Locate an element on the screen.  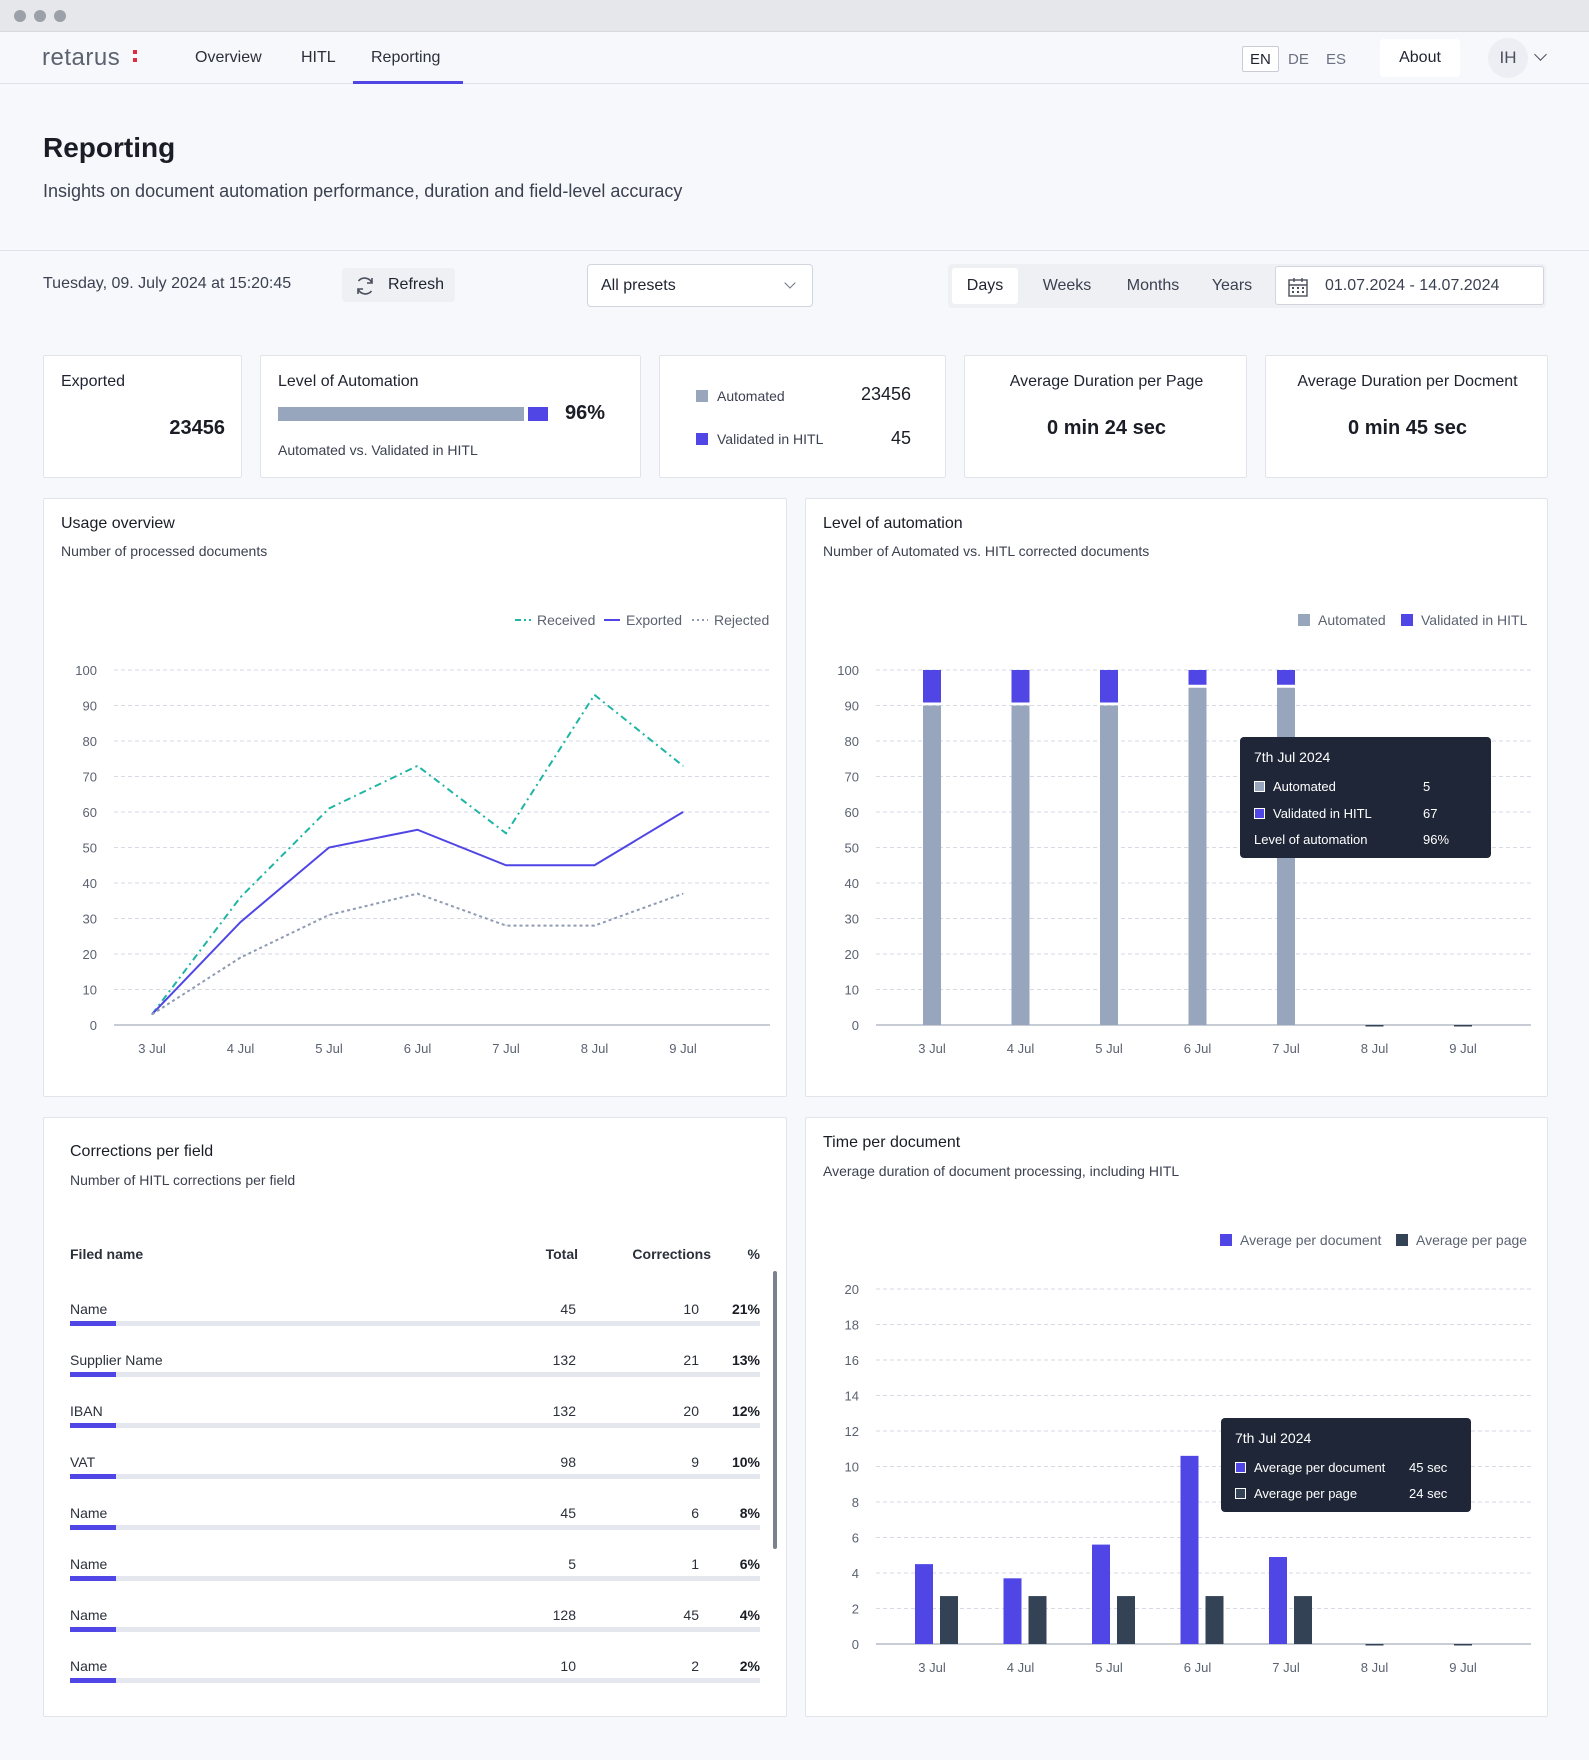
legend-exported-label: Exported is located at coordinates (654, 620).